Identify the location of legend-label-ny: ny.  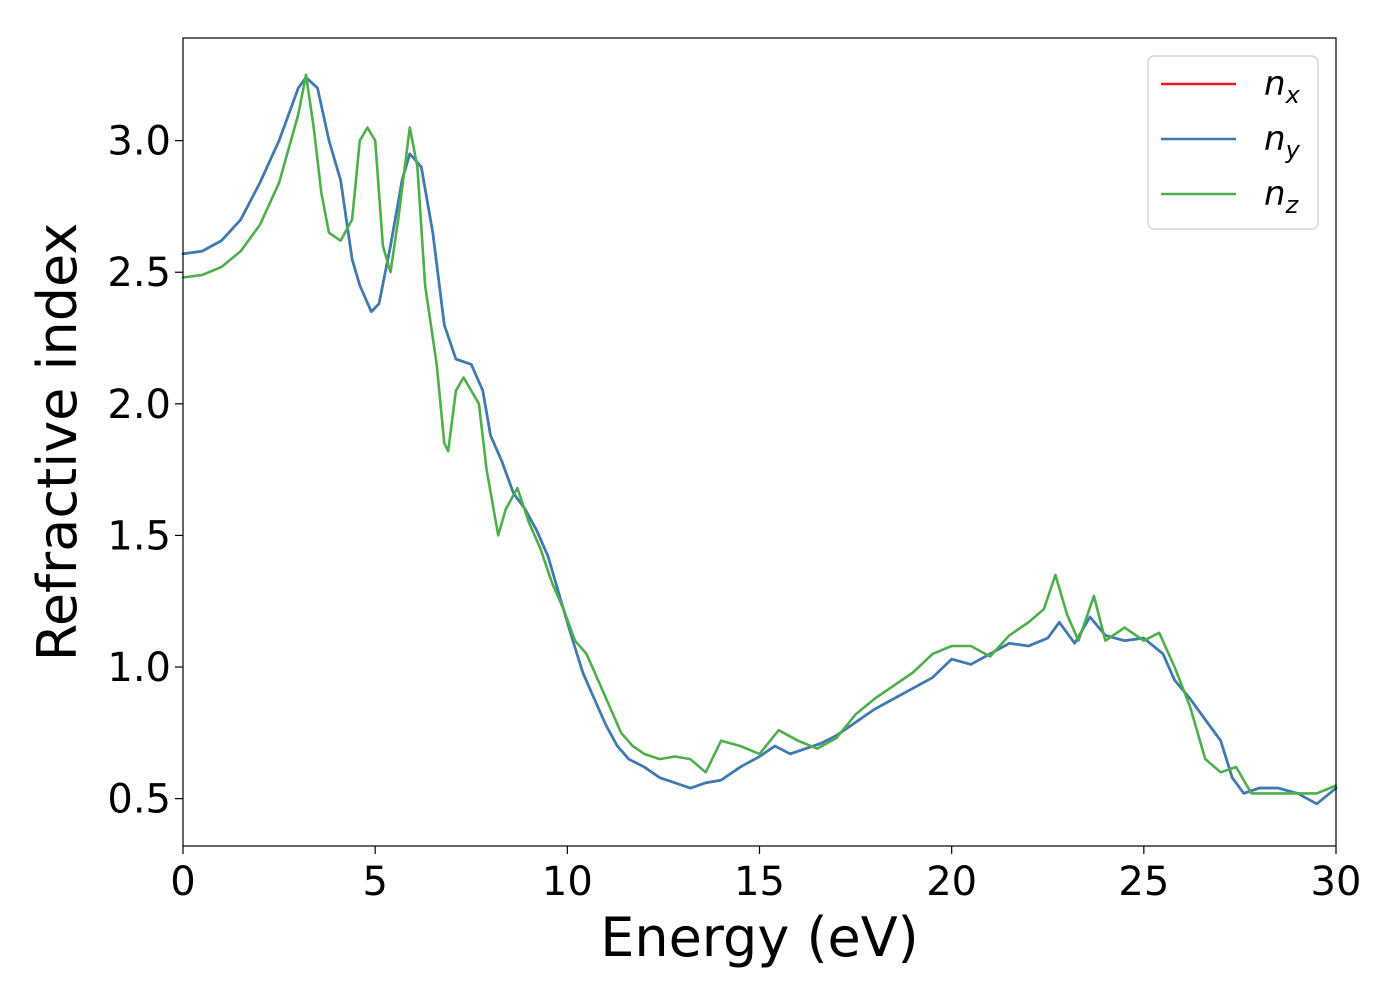
(1282, 141).